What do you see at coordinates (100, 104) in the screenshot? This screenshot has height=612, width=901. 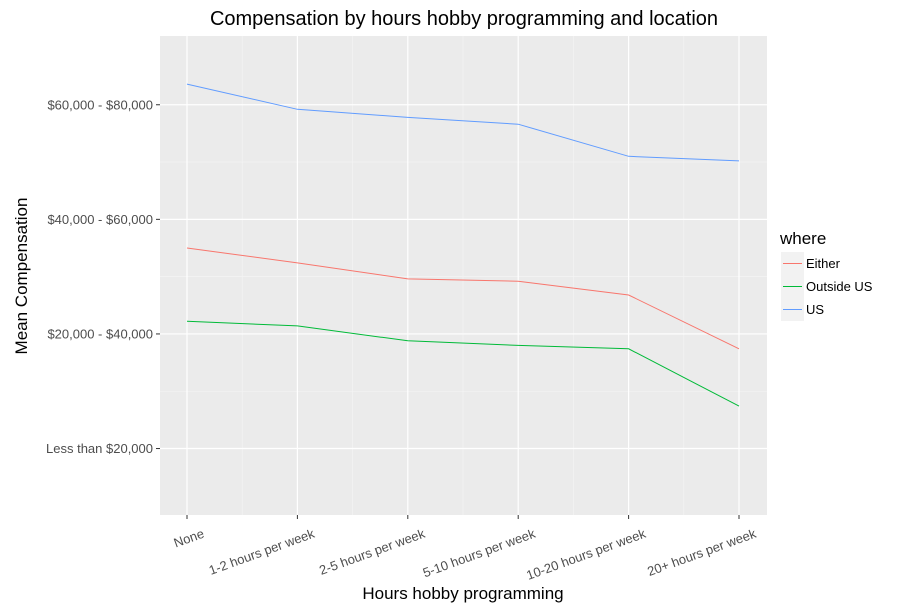 I see `y-tick-label: $60,000 - $80,000` at bounding box center [100, 104].